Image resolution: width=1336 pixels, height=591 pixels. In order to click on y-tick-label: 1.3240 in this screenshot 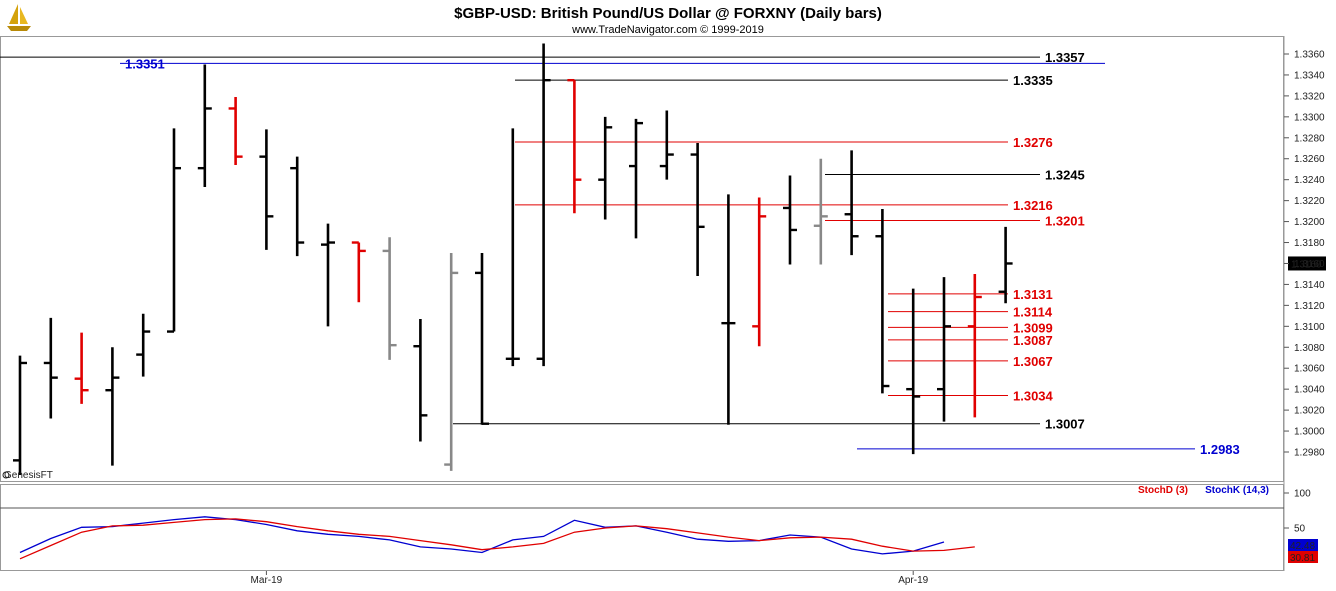, I will do `click(1309, 180)`.